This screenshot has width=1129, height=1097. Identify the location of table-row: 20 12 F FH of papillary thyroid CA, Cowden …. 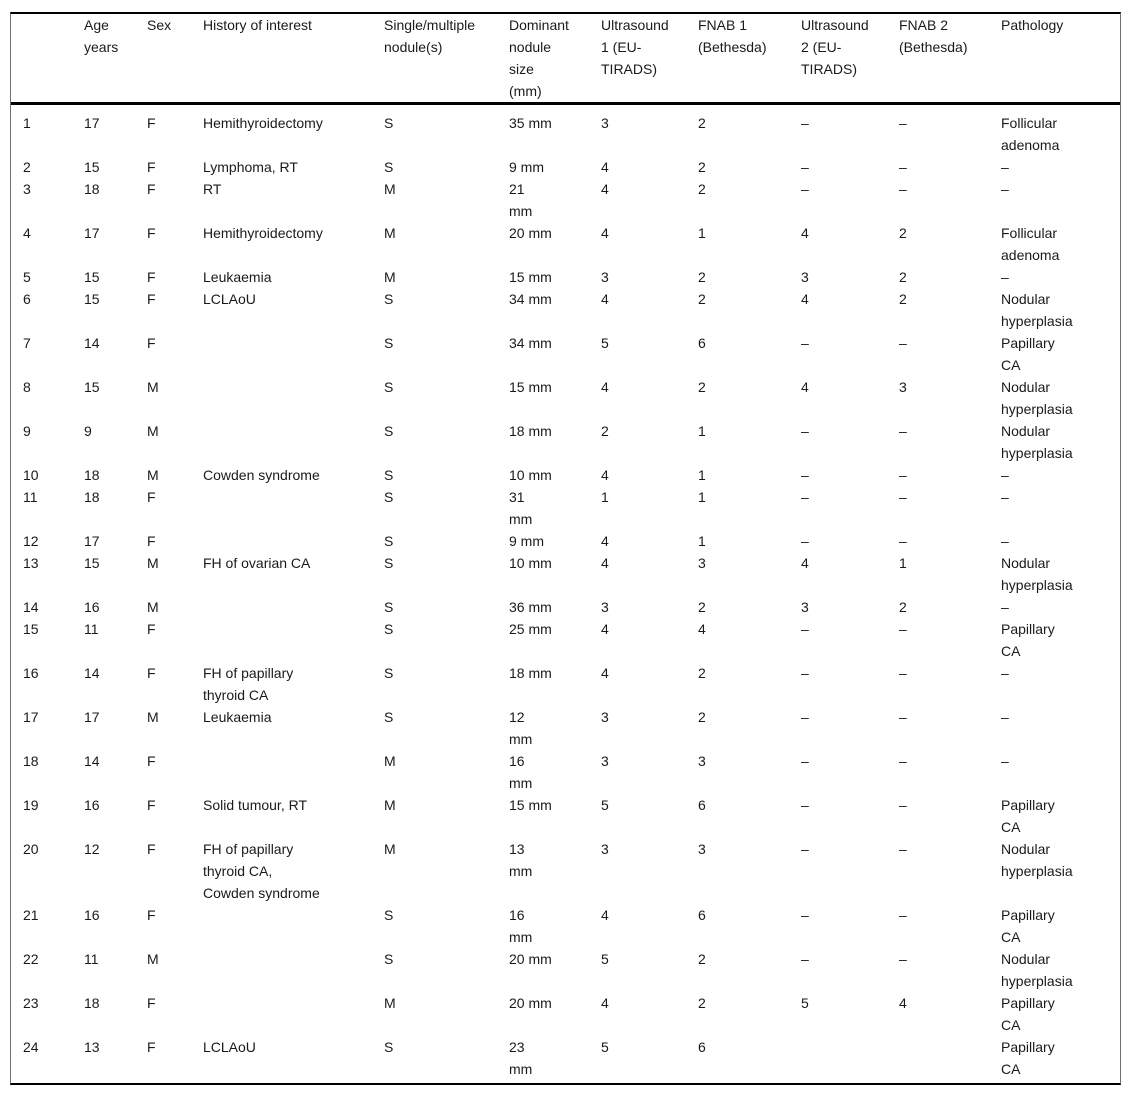
(565, 871).